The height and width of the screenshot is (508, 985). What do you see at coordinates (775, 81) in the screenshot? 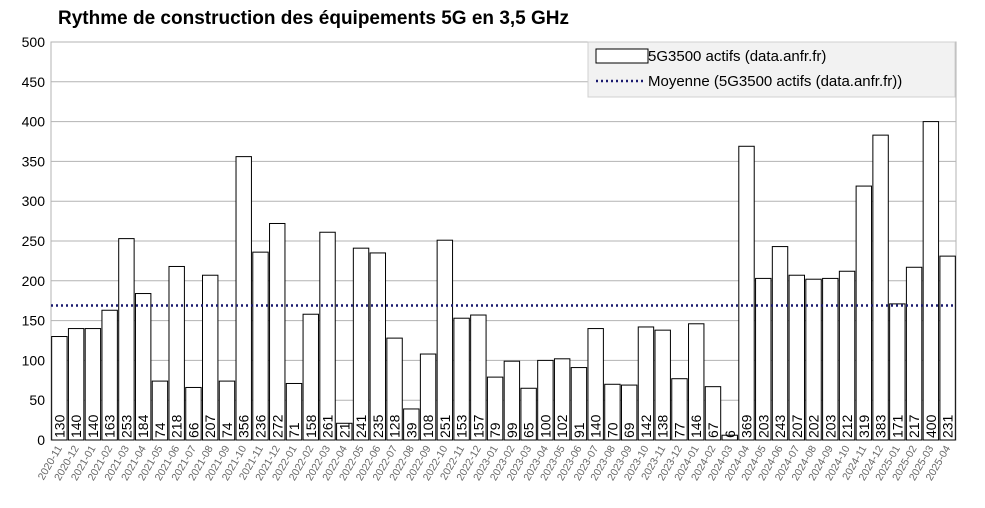
I see `legend-label-average: Moyenne (5G3500 actifs (data.anfr.fr))` at bounding box center [775, 81].